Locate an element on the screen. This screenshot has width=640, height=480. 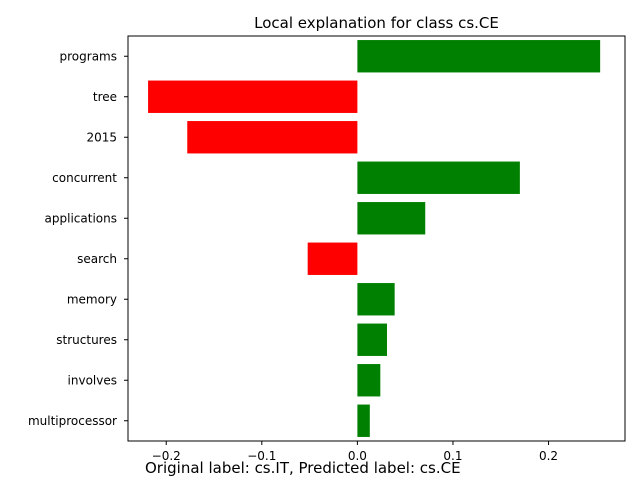
bar-applications is located at coordinates (391, 218).